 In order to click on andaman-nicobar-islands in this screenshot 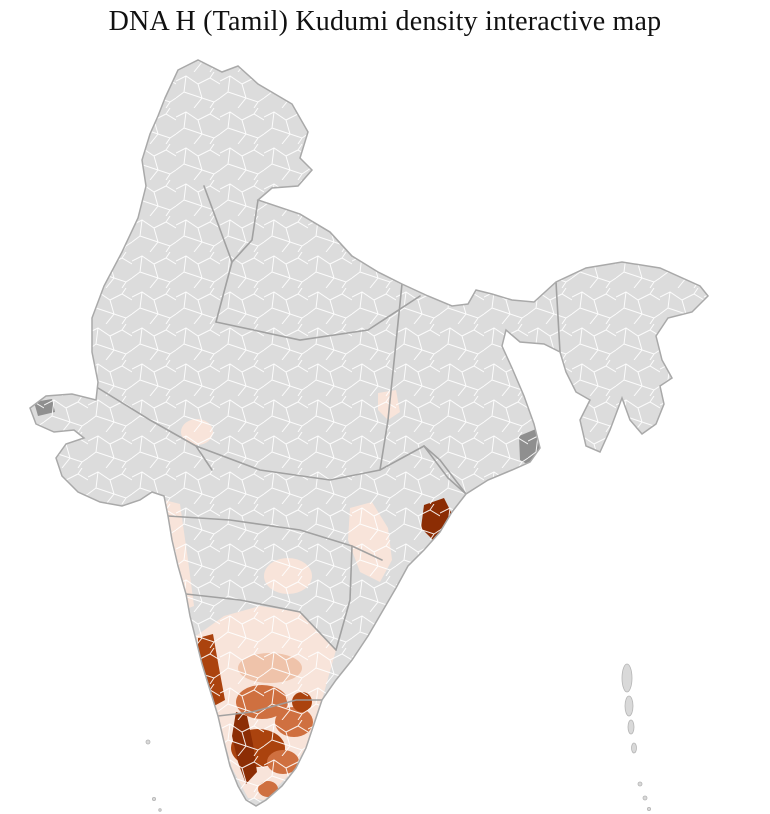, I will do `click(636, 737)`.